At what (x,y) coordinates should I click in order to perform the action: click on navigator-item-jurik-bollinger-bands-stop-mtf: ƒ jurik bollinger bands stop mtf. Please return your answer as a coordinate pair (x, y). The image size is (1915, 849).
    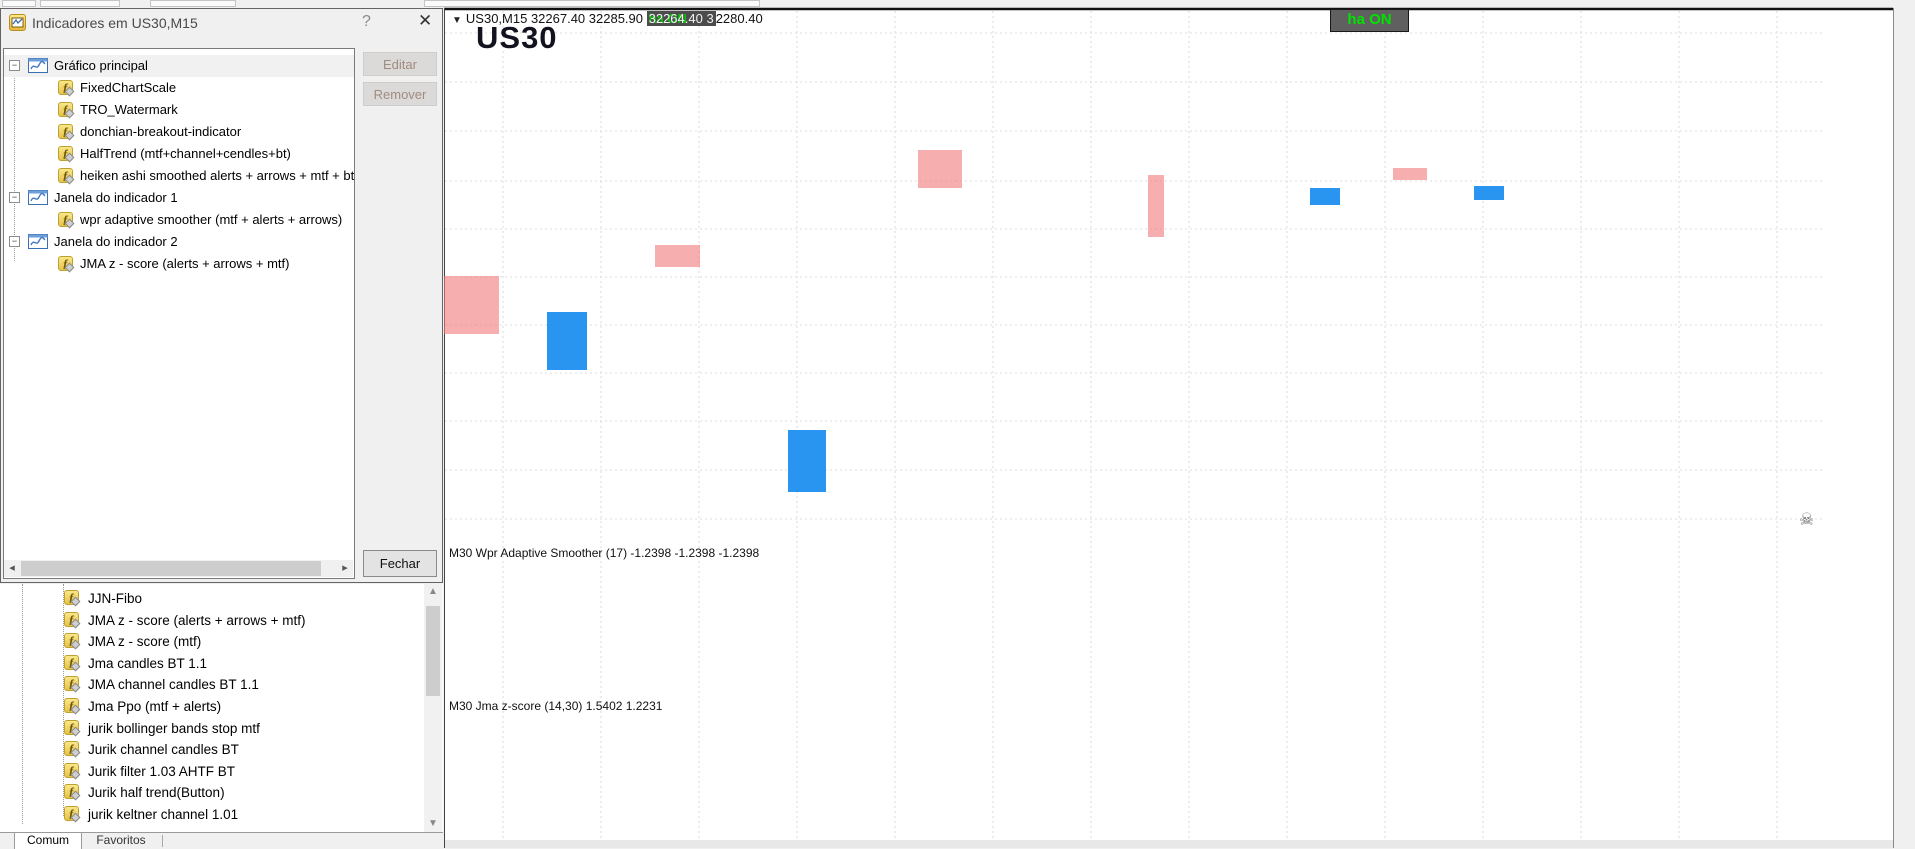
    Looking at the image, I should click on (210, 728).